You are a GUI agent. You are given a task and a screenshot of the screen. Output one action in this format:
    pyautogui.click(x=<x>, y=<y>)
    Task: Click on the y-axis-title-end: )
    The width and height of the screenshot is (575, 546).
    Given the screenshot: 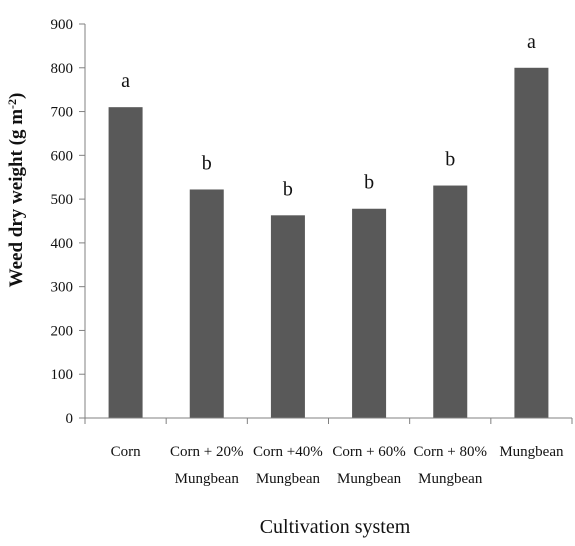 What is the action you would take?
    pyautogui.click(x=16, y=96)
    